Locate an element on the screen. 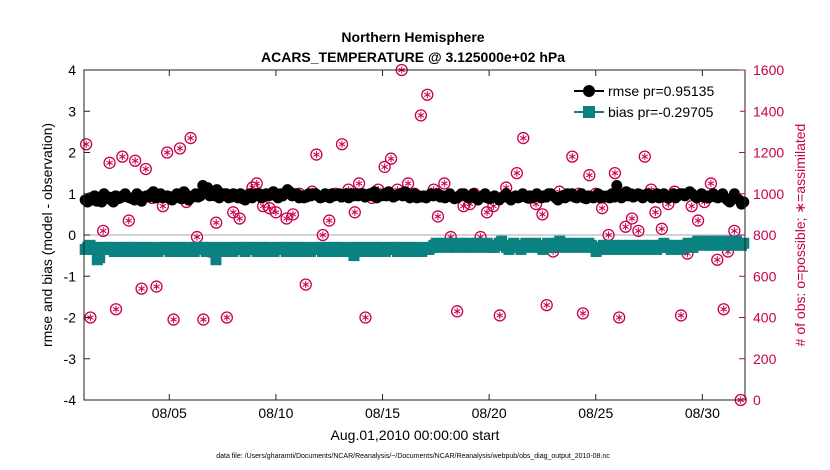  legend-rmse-marker is located at coordinates (589, 91).